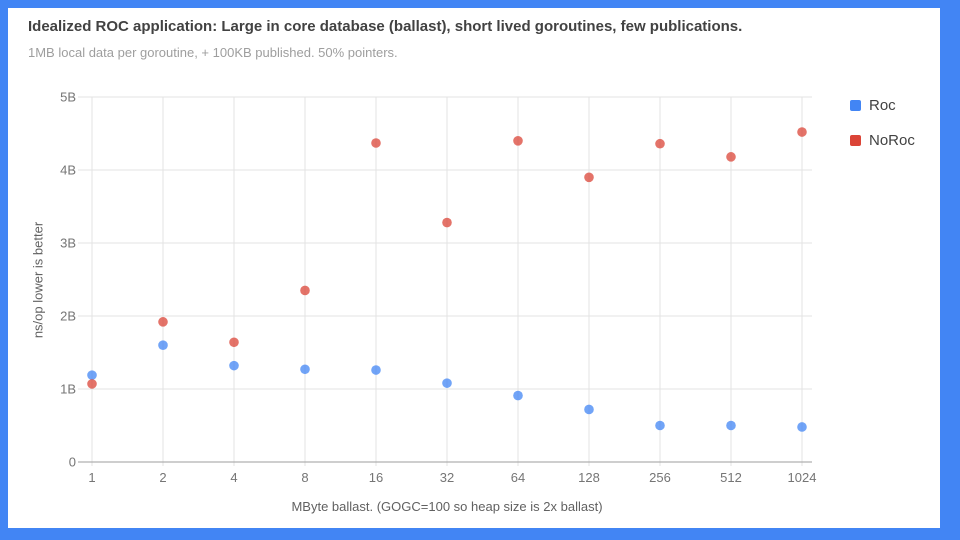  Describe the element at coordinates (68, 170) in the screenshot. I see `svg-text: 4B` at that location.